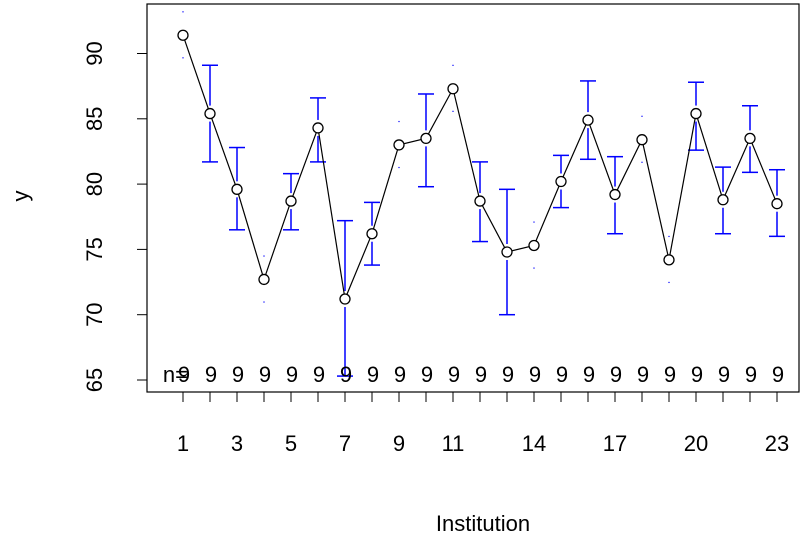 This screenshot has width=811, height=542. Describe the element at coordinates (696, 443) in the screenshot. I see `x-tick-label: 20` at that location.